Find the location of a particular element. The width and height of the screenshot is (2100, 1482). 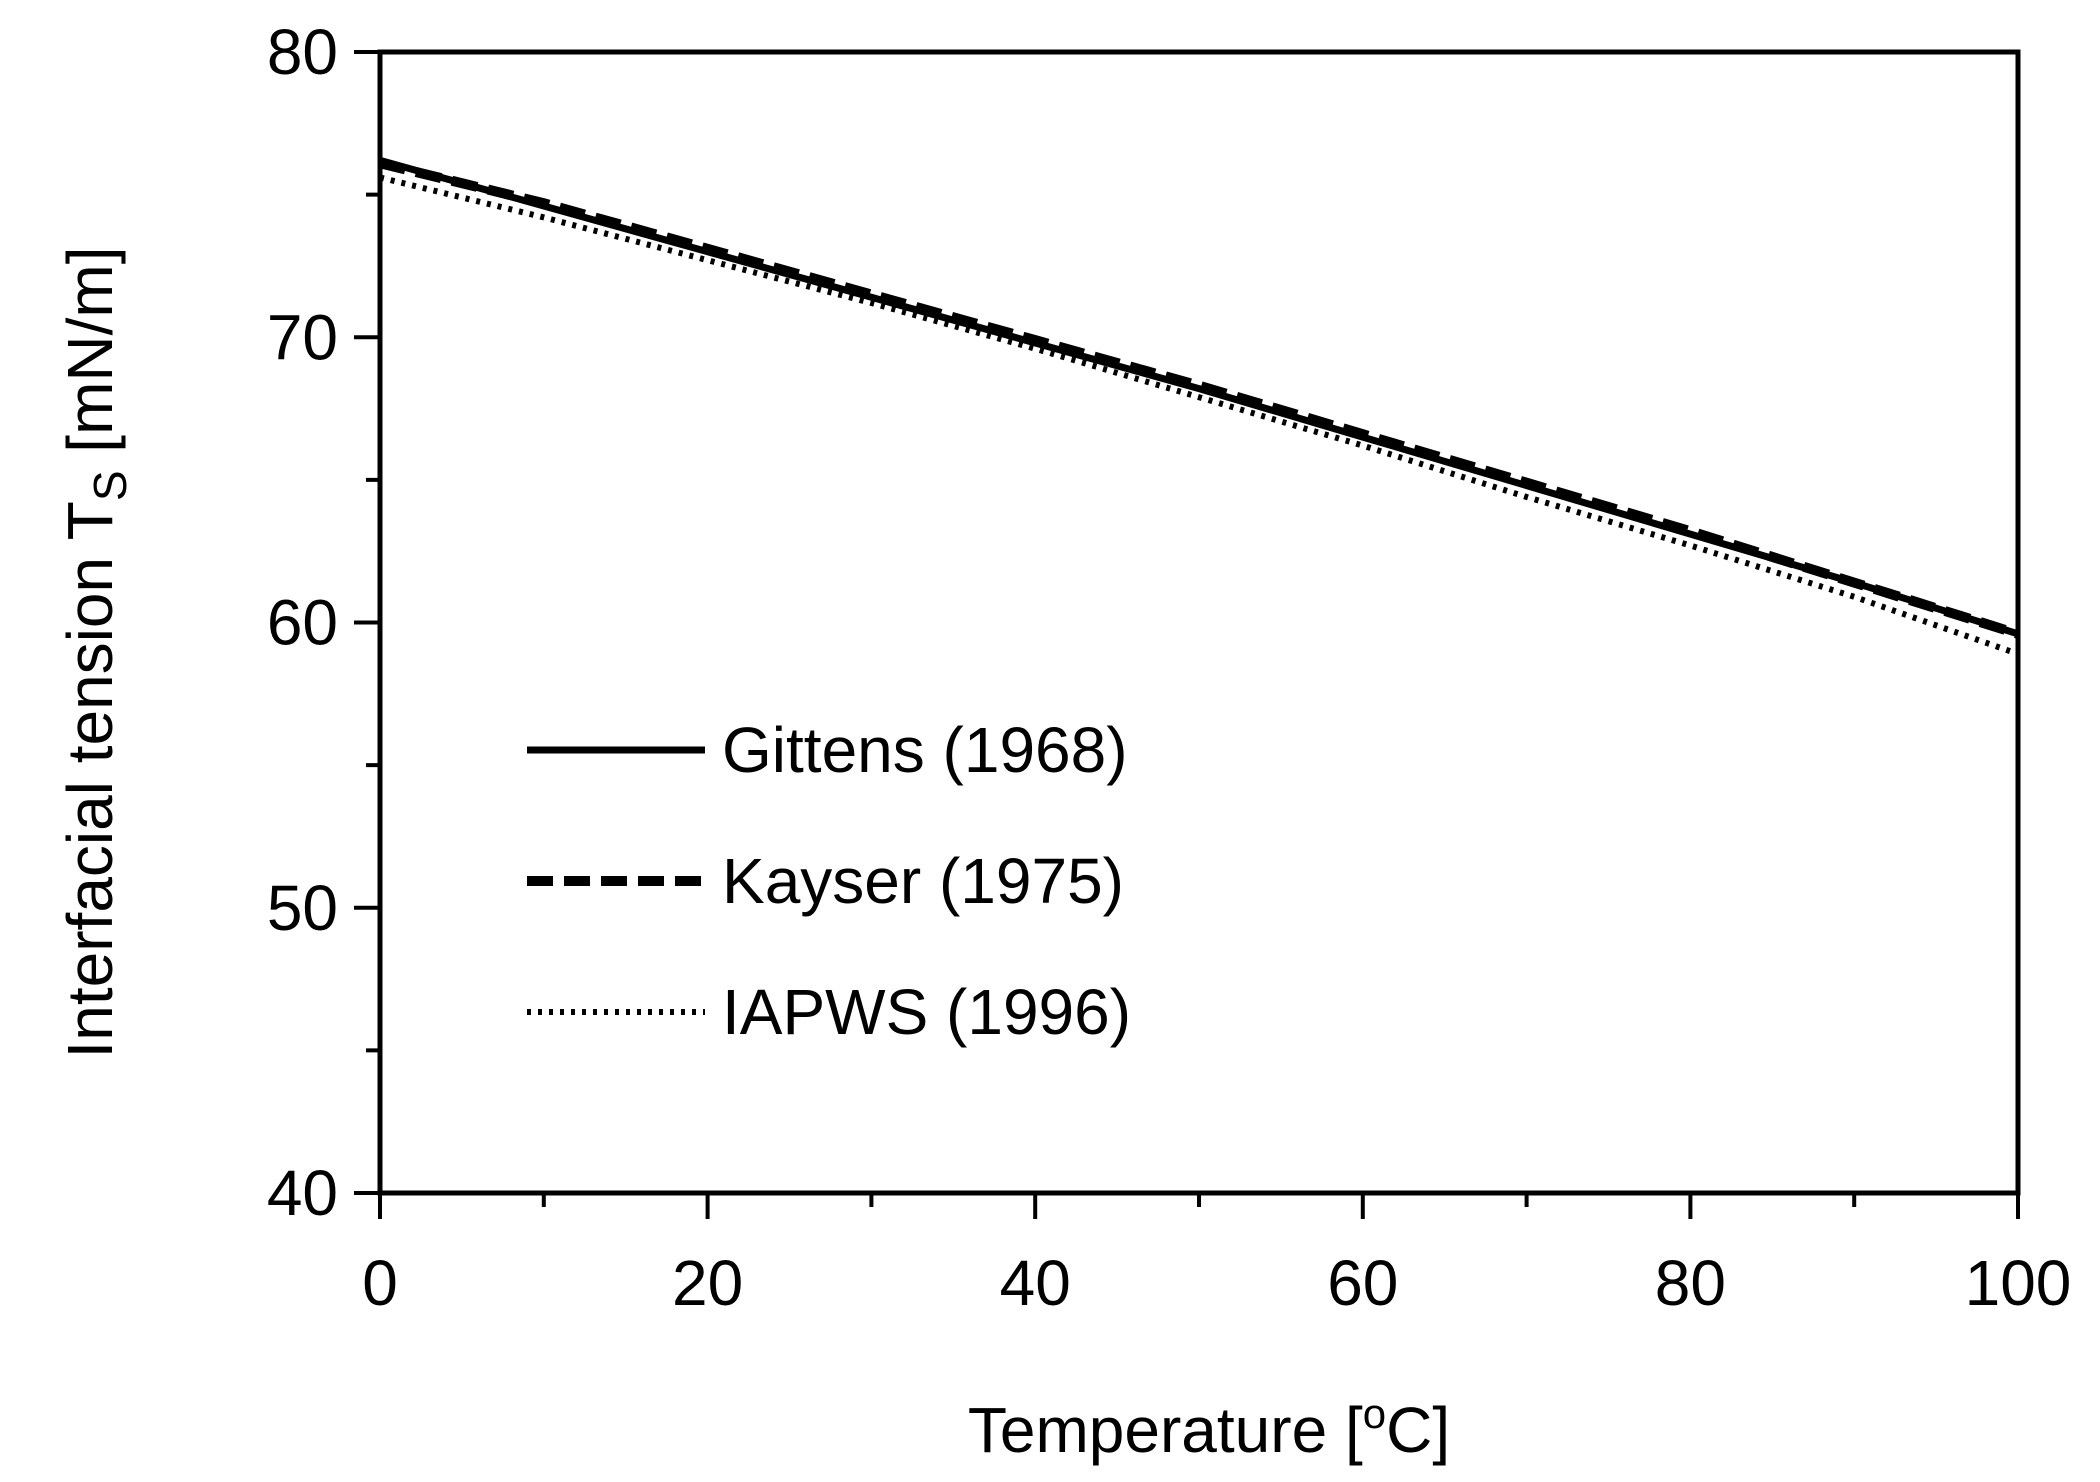

x-tick-label: 20 is located at coordinates (707, 1283).